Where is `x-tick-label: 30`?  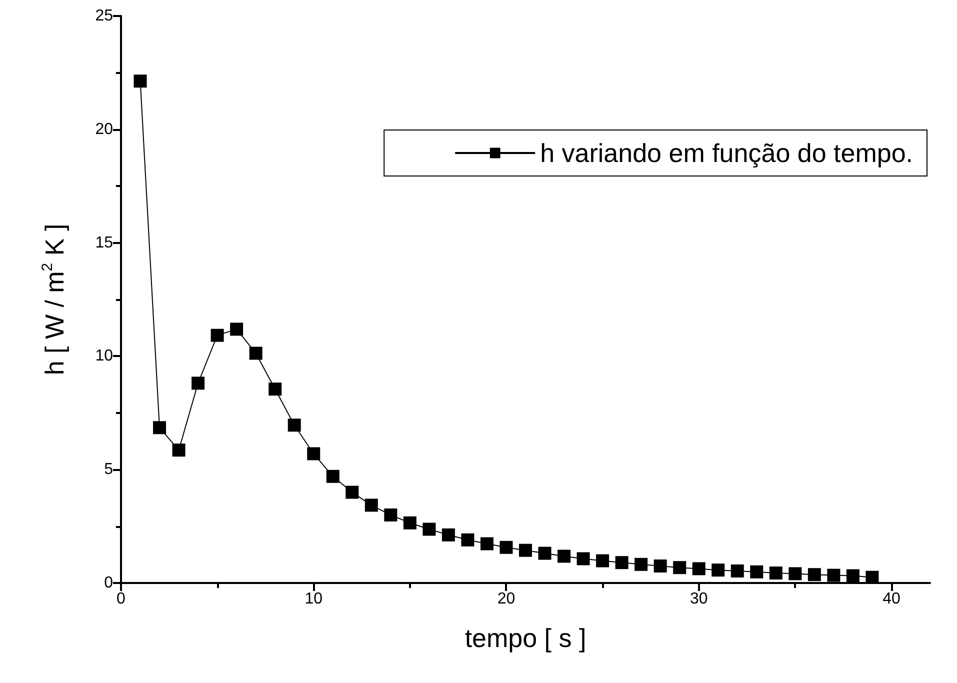 x-tick-label: 30 is located at coordinates (699, 599).